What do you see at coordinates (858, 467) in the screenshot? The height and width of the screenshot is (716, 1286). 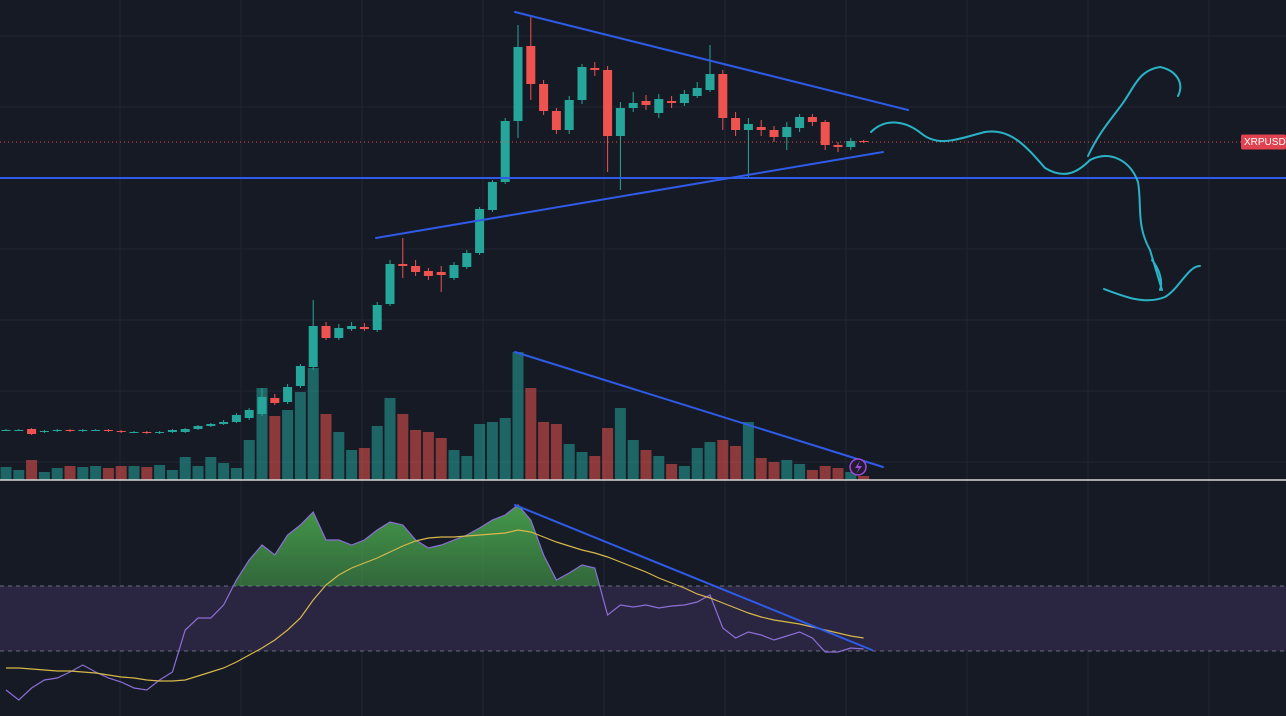 I see `alert-bolt` at bounding box center [858, 467].